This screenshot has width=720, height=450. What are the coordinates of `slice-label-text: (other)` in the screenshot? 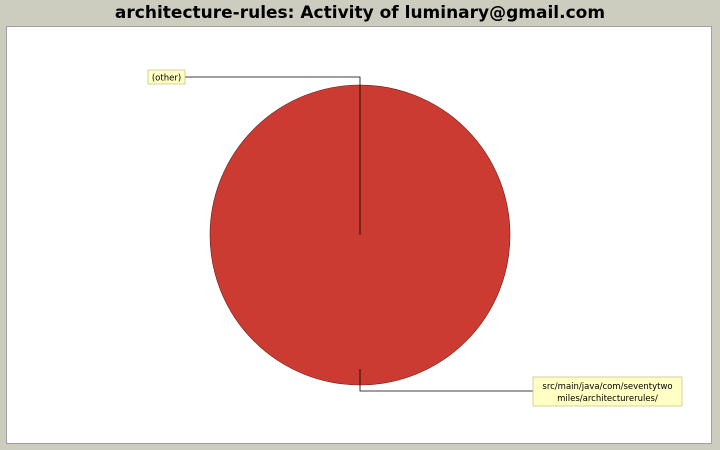 It's located at (166, 79).